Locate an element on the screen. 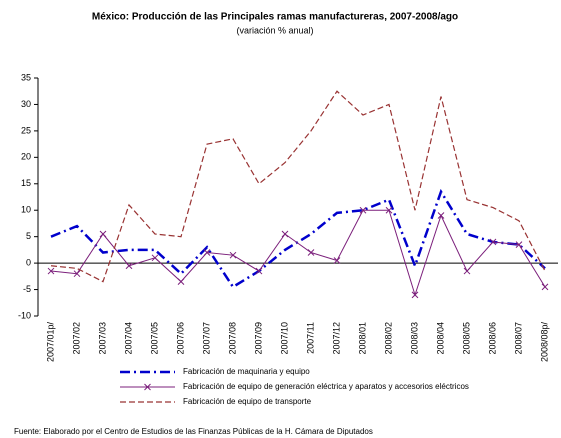 The image size is (561, 438). x-tick-label: 2007/01p/ is located at coordinates (50, 342).